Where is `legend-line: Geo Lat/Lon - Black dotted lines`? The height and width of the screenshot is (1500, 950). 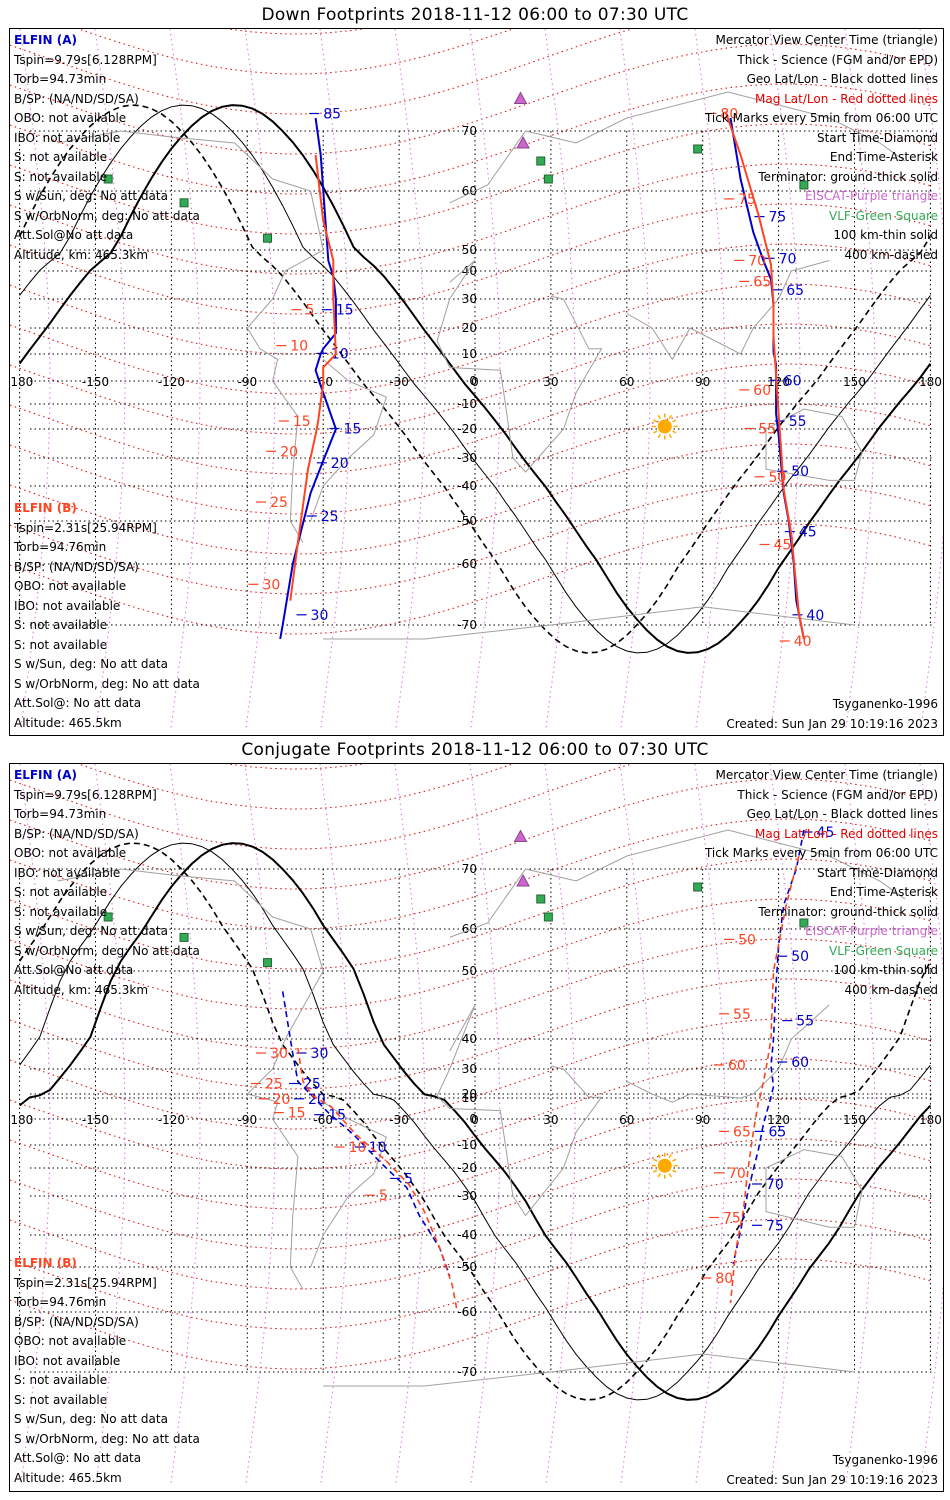 legend-line: Geo Lat/Lon - Black dotted lines is located at coordinates (842, 79).